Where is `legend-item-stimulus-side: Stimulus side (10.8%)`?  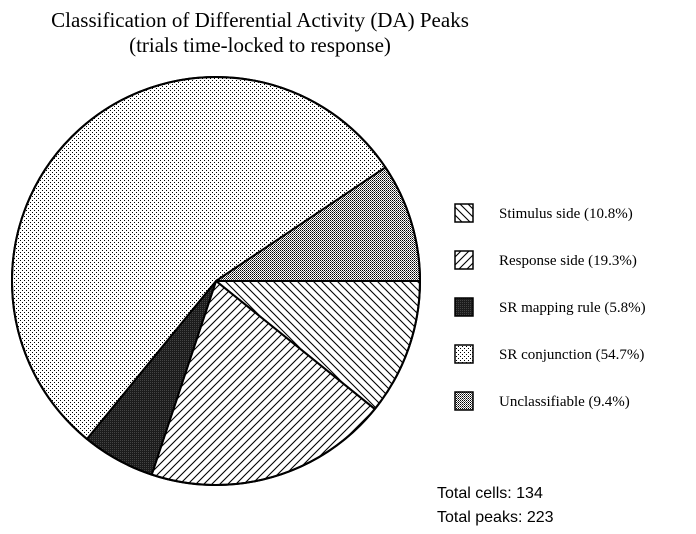 legend-item-stimulus-side: Stimulus side (10.8%) is located at coordinates (543, 213).